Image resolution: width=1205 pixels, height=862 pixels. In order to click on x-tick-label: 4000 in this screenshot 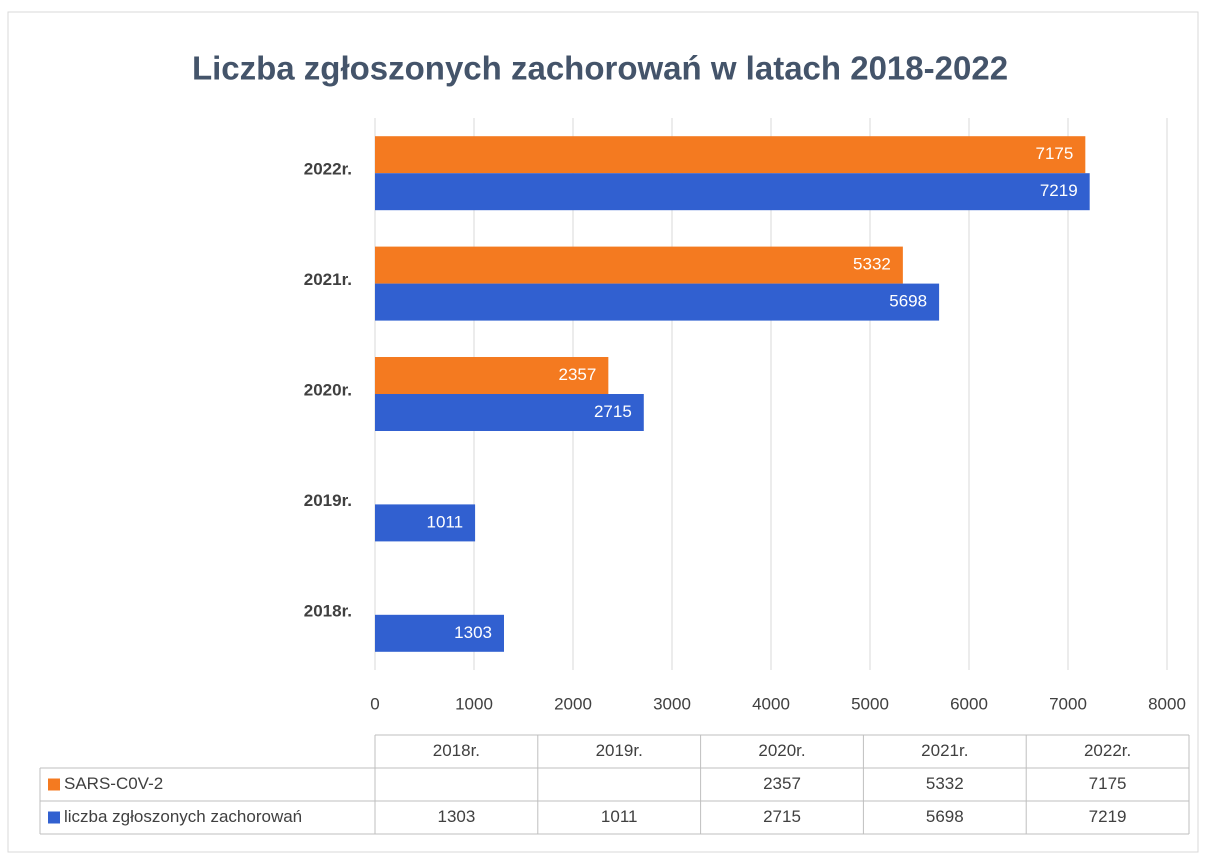, I will do `click(771, 703)`.